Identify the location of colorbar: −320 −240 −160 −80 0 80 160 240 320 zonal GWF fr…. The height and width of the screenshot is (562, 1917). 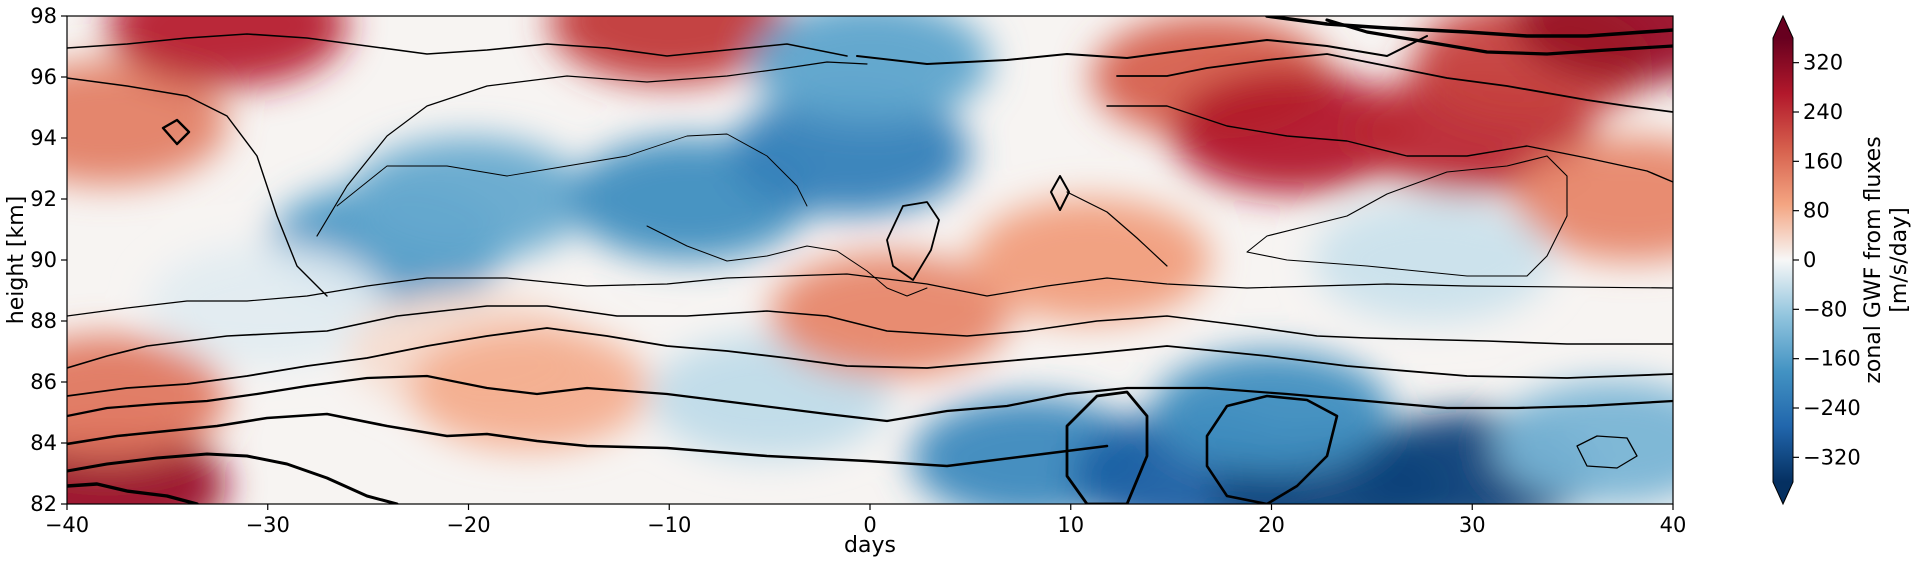
(1842, 260).